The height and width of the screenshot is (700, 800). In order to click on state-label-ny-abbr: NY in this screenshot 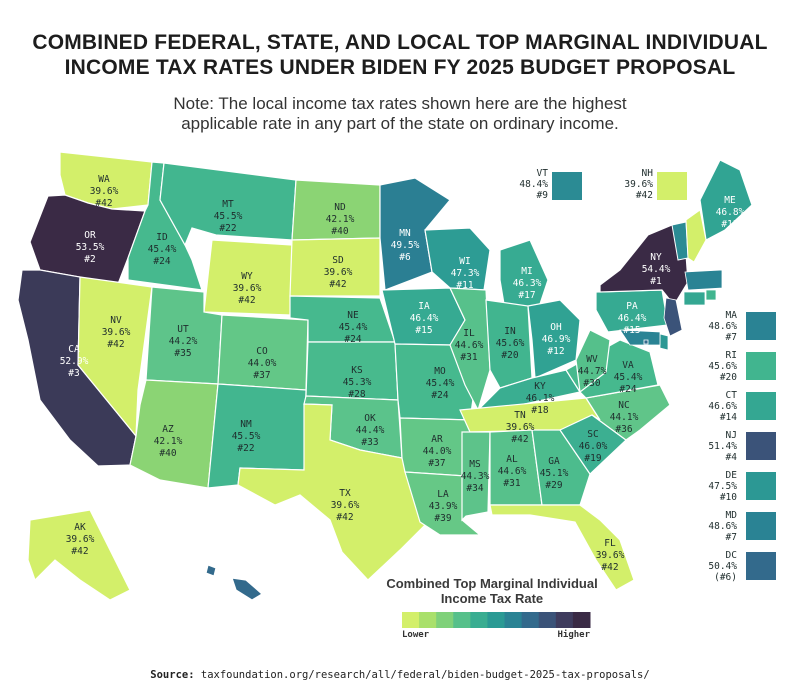, I will do `click(656, 257)`.